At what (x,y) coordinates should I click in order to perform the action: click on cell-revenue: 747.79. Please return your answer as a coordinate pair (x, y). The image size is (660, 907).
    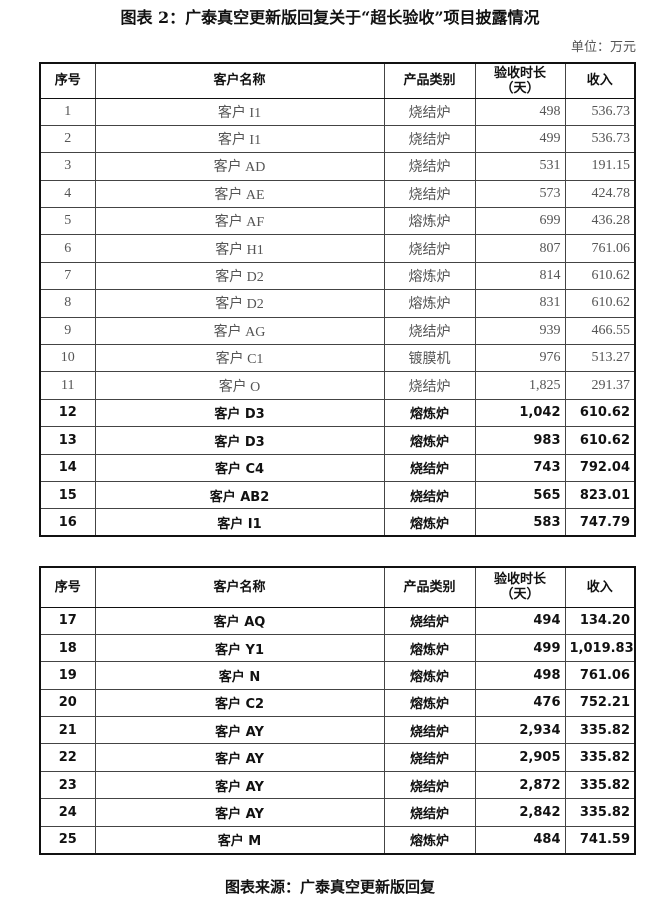
    Looking at the image, I should click on (600, 522).